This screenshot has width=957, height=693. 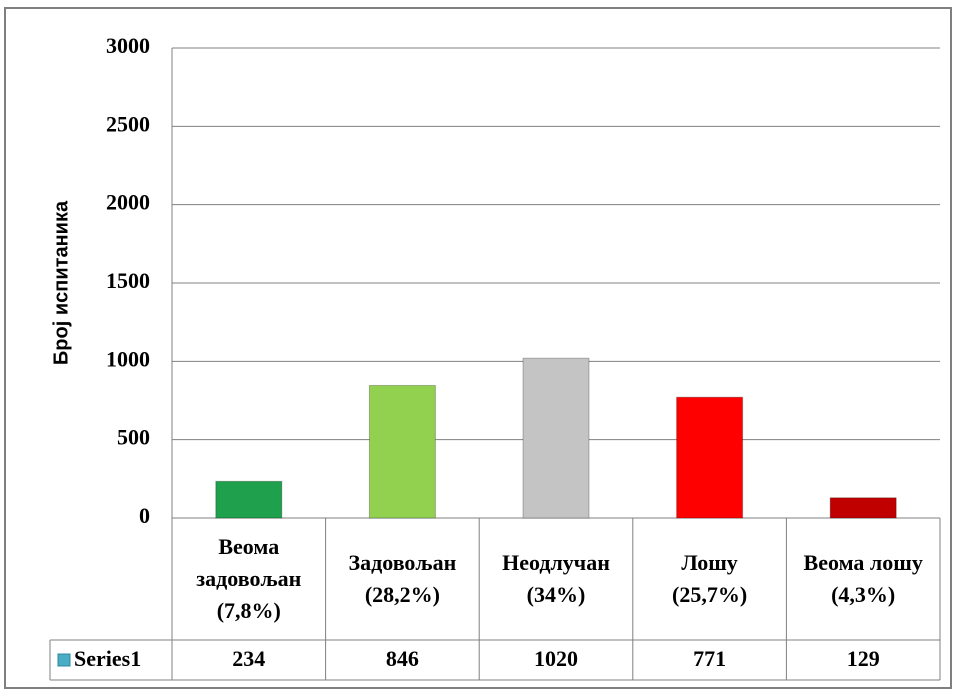 What do you see at coordinates (107, 658) in the screenshot?
I see `legend-label: Series1` at bounding box center [107, 658].